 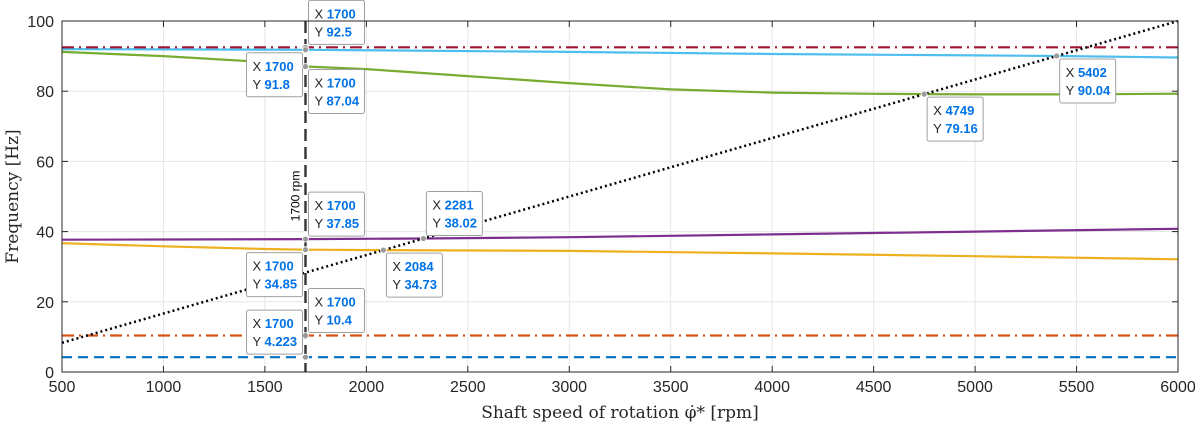 What do you see at coordinates (281, 284) in the screenshot?
I see `datatip-y-value: 34.85` at bounding box center [281, 284].